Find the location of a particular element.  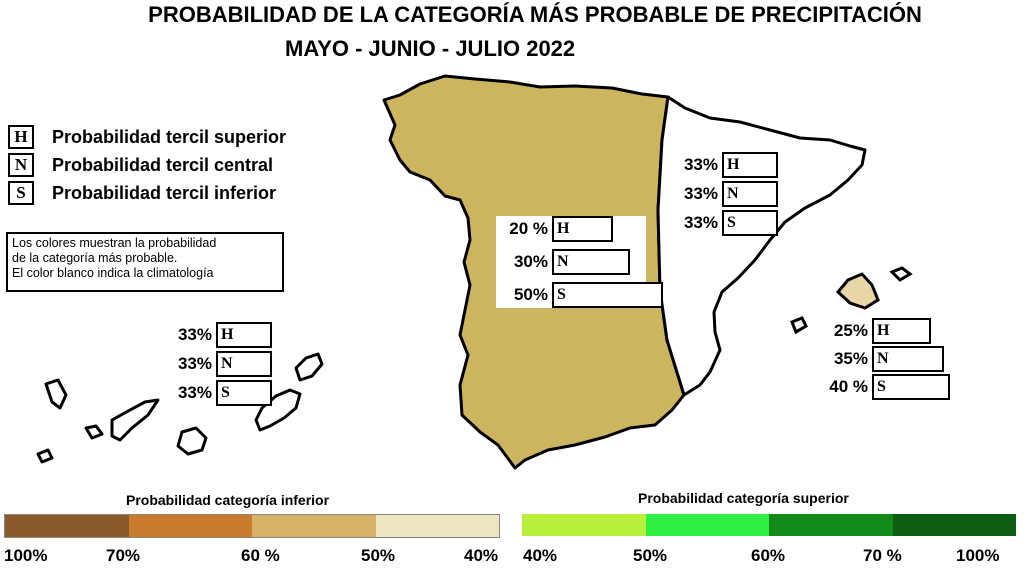

mallorca-island is located at coordinates (857, 291).